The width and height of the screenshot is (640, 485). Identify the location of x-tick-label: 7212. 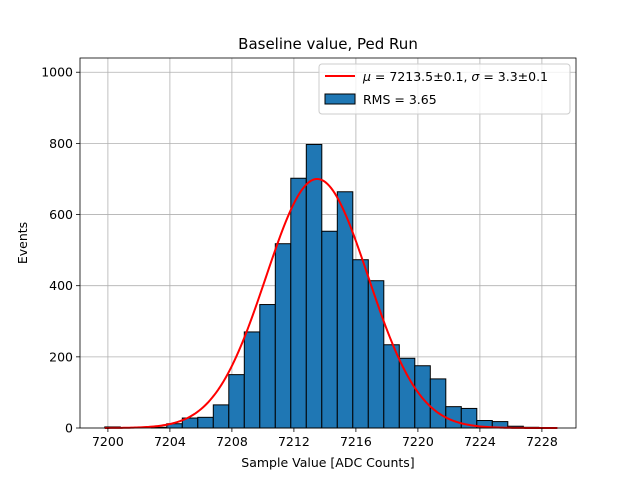
(294, 441).